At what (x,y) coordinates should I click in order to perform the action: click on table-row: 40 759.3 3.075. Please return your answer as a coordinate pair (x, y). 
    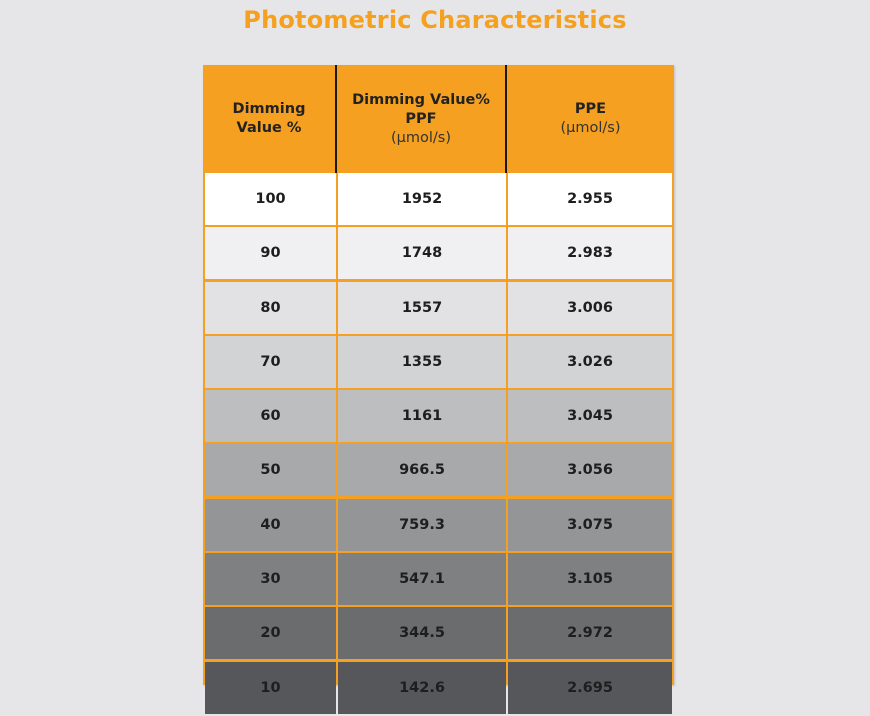
    Looking at the image, I should click on (438, 524).